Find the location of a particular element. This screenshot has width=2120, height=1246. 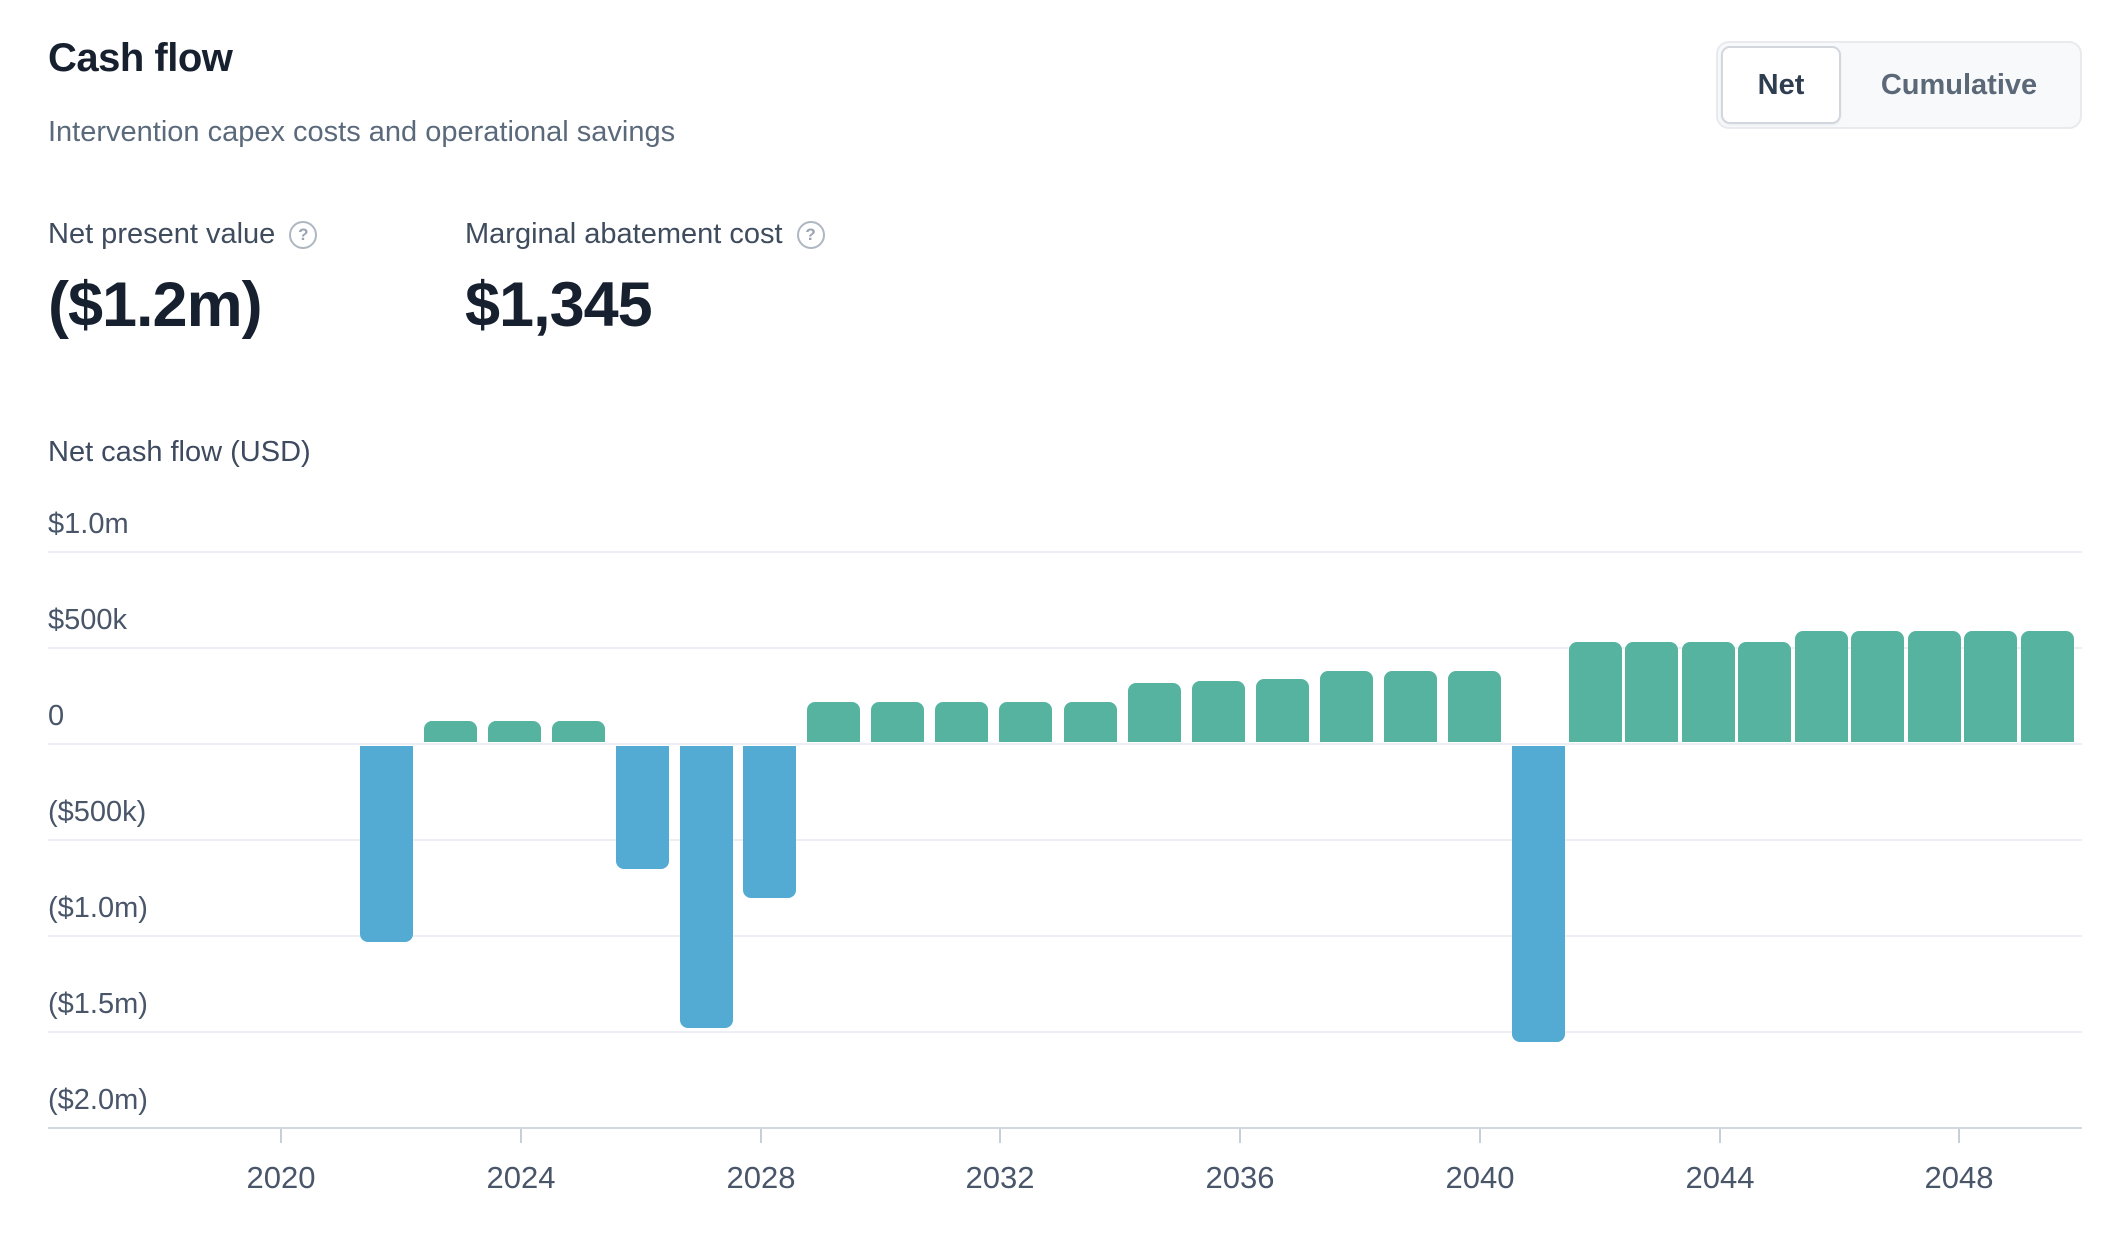

stat-net-present-value: Net present value ? ($1.2m) is located at coordinates (183, 279).